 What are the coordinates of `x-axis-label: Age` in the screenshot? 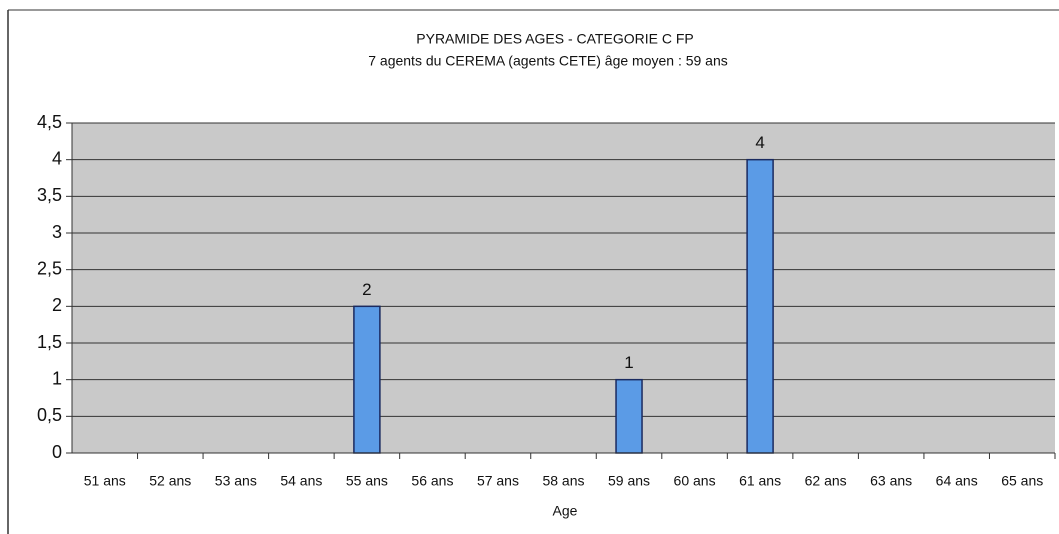 It's located at (565, 511).